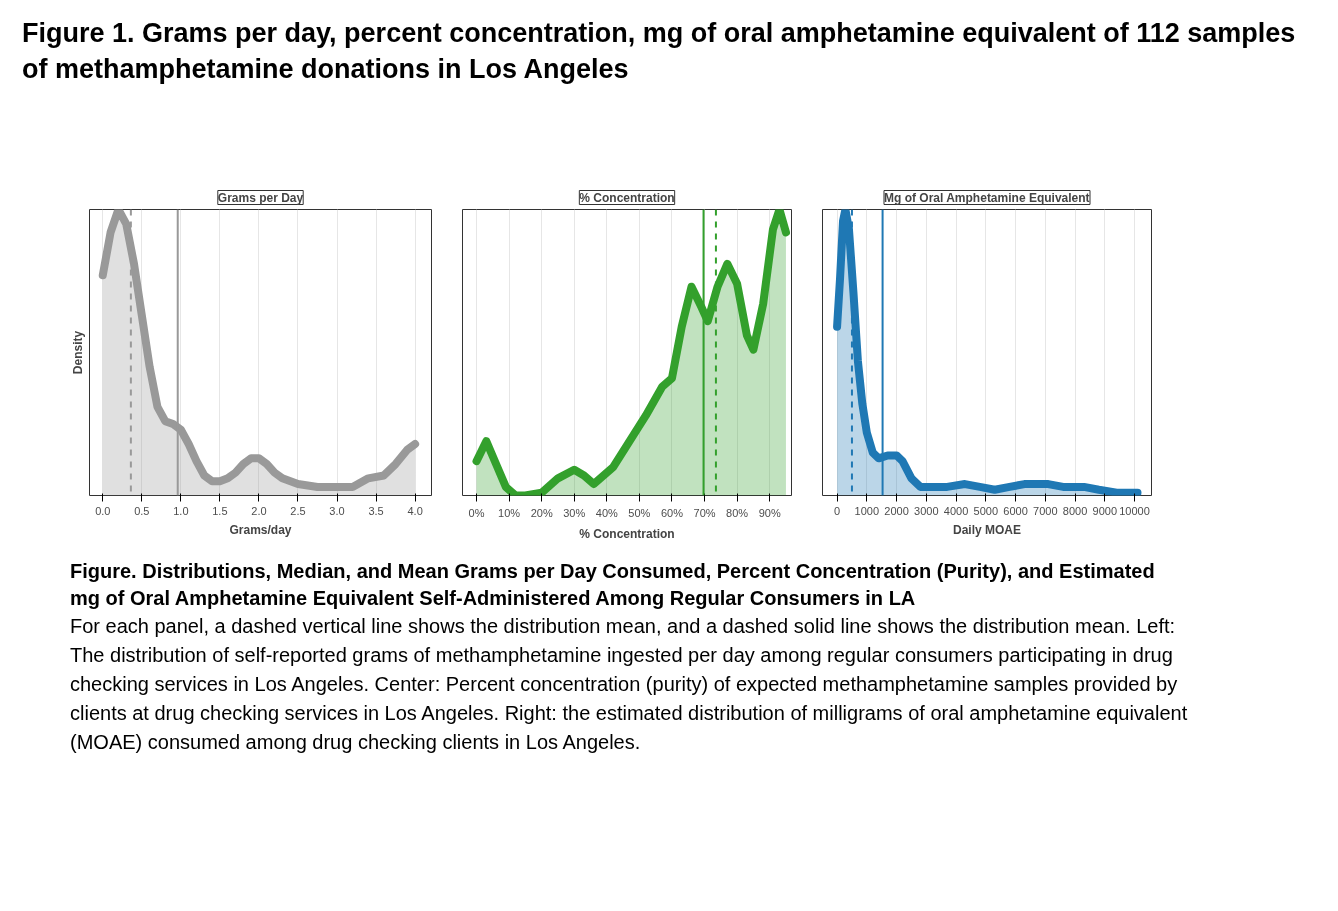 The height and width of the screenshot is (911, 1338). Describe the element at coordinates (541, 512) in the screenshot. I see `x-tick-label: 20%` at that location.